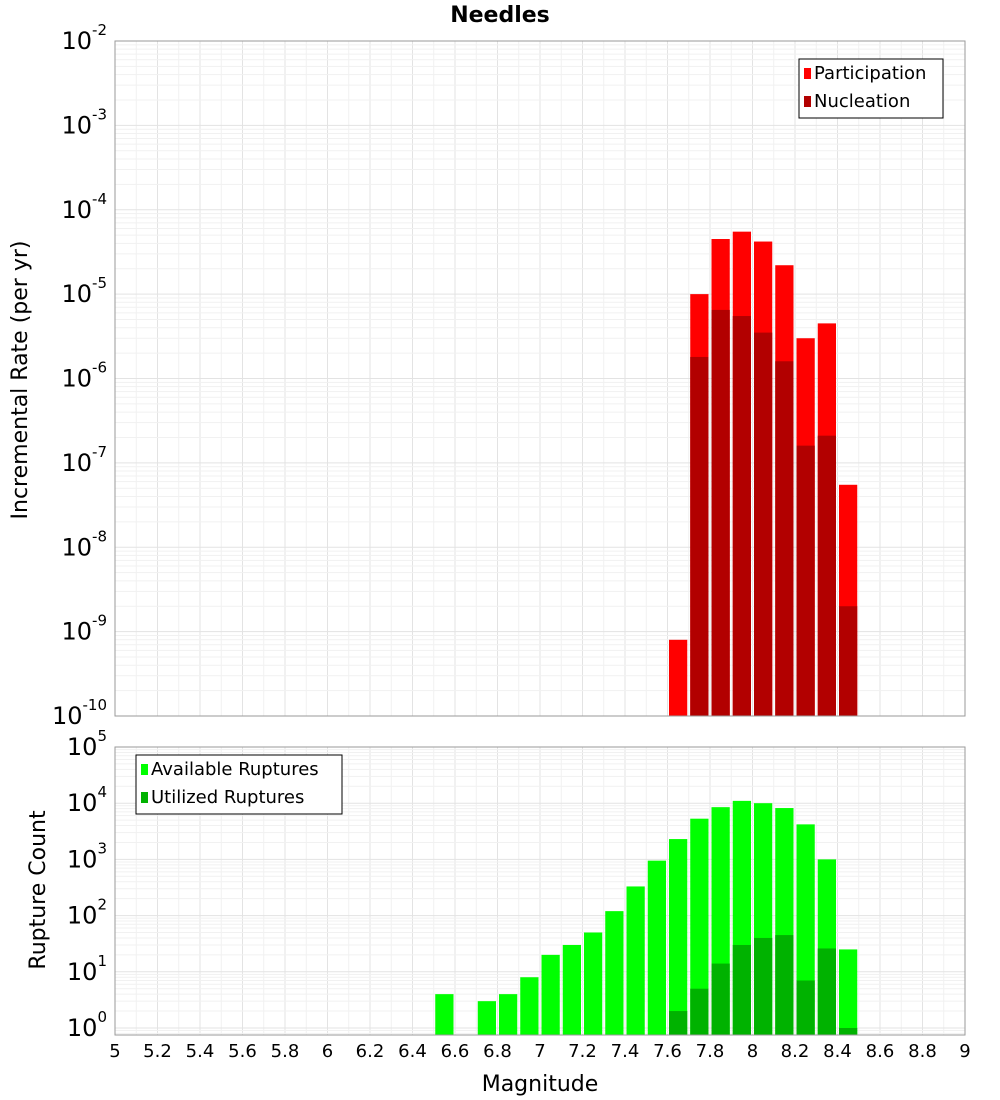  I want to click on count-y-tick-label: 10⁰, so click(87, 1025).